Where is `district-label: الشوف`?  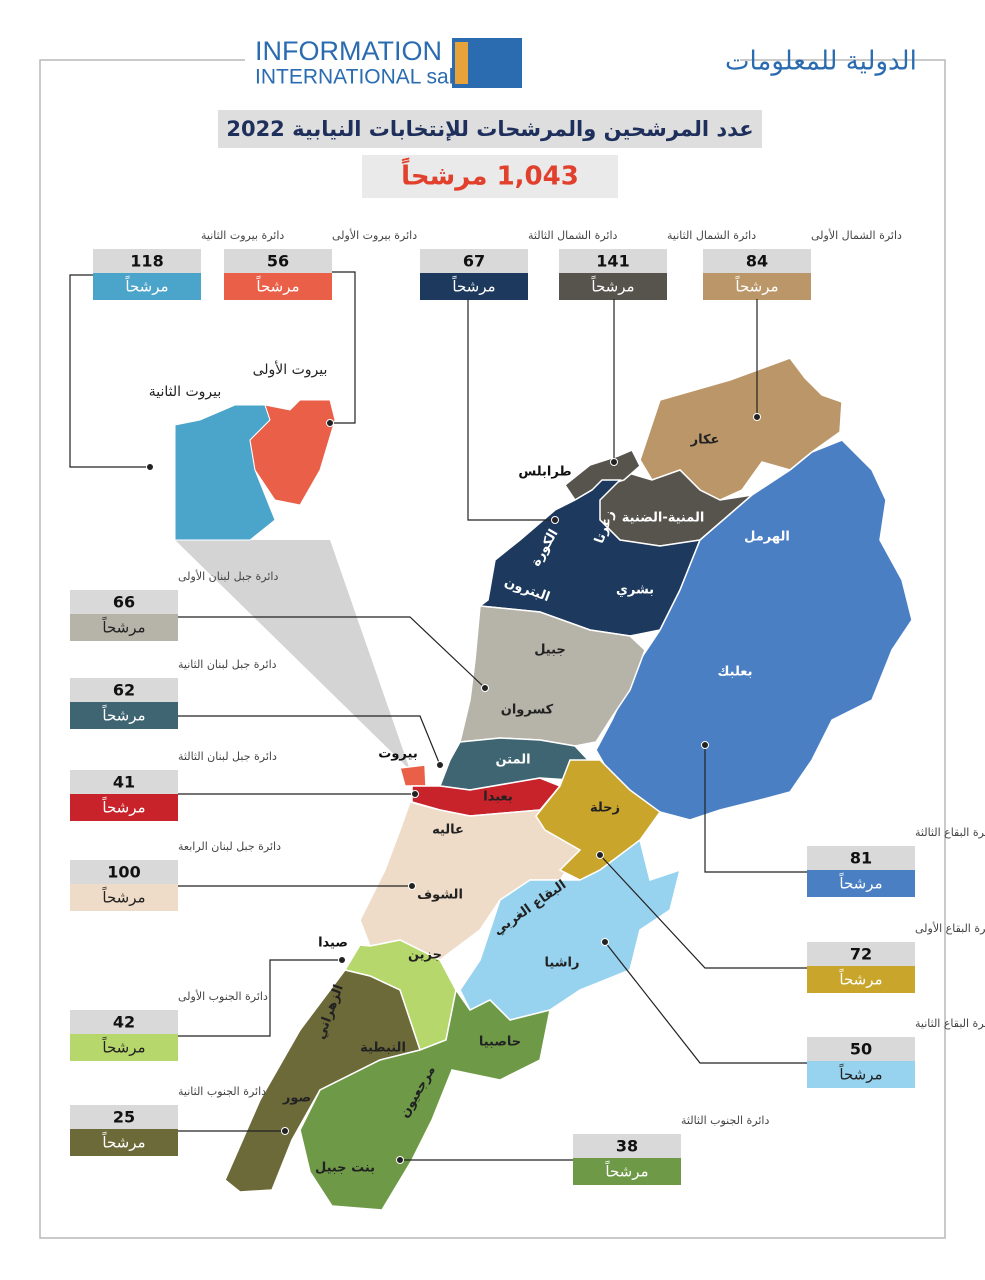
district-label: الشوف is located at coordinates (440, 895).